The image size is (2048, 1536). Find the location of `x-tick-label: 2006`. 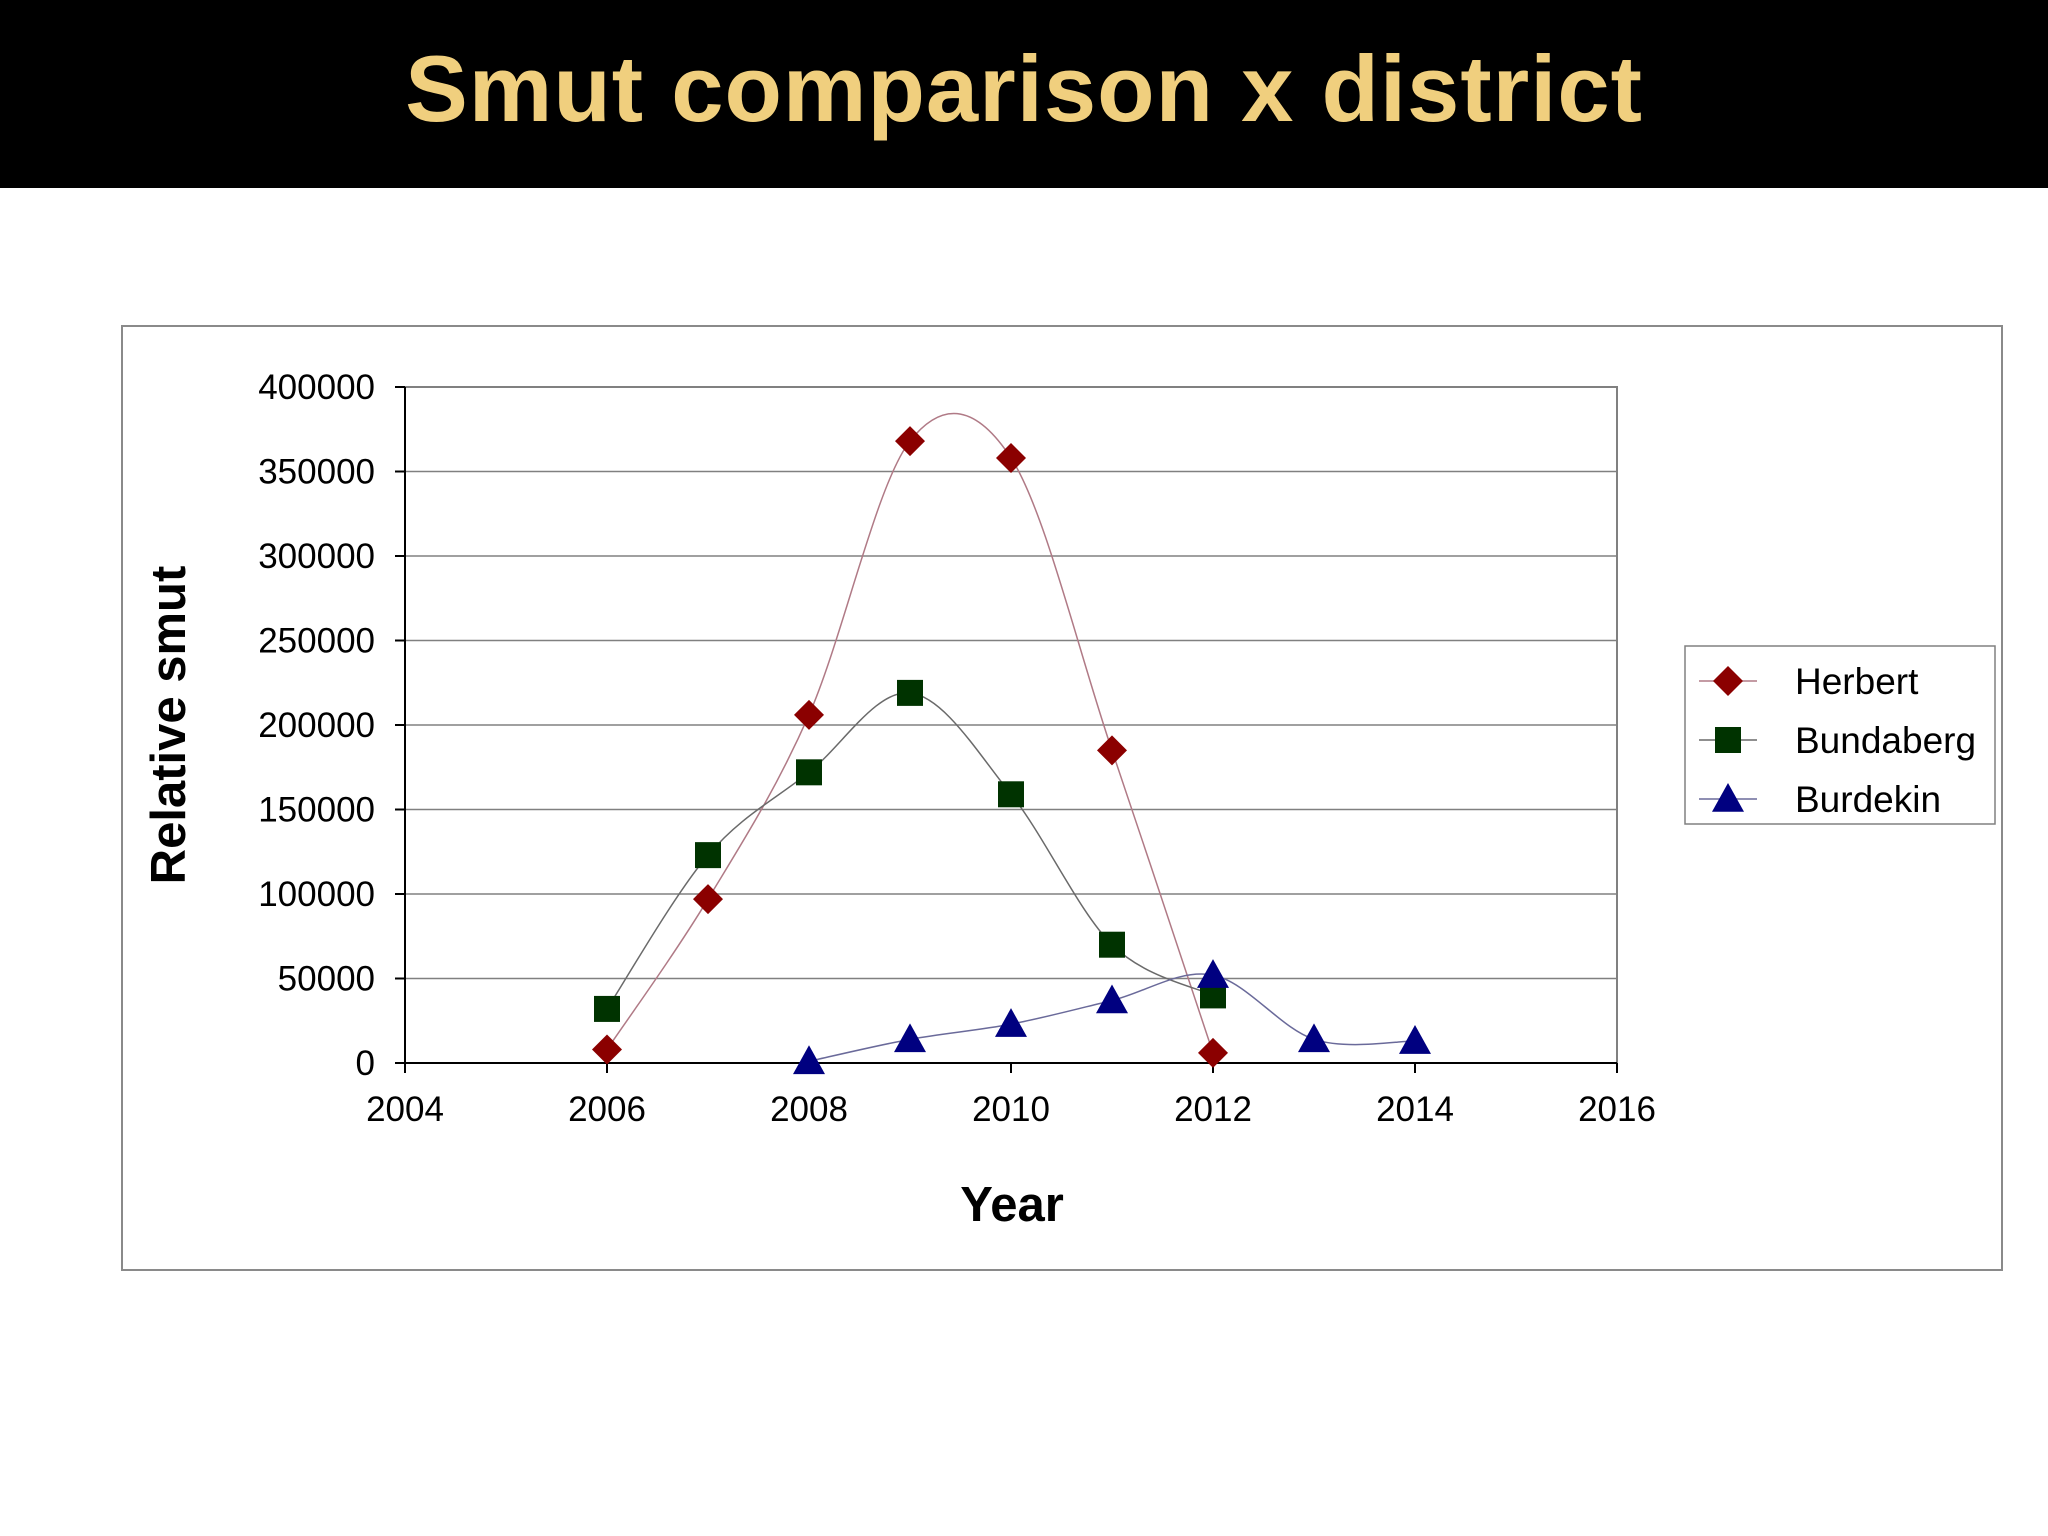

x-tick-label: 2006 is located at coordinates (607, 1109).